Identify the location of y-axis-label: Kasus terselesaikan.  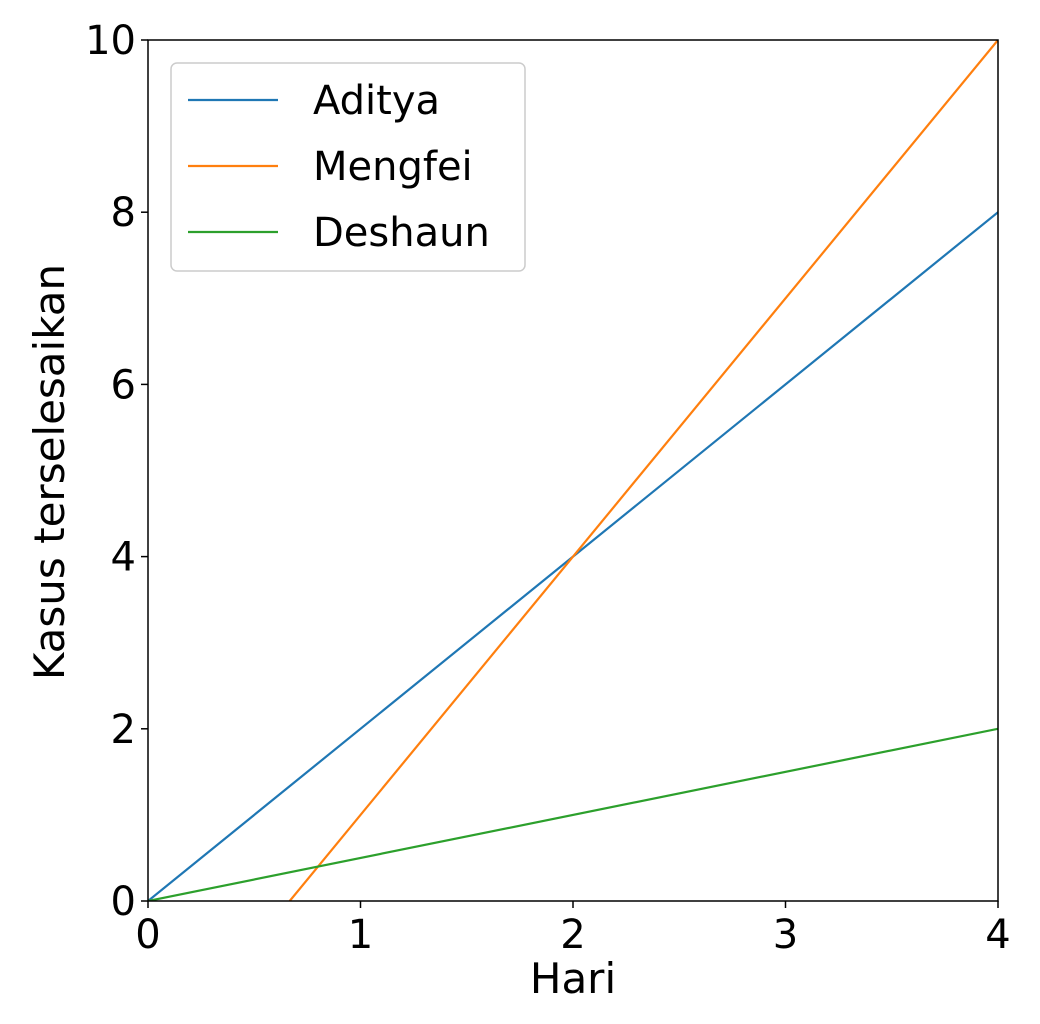
(49, 472).